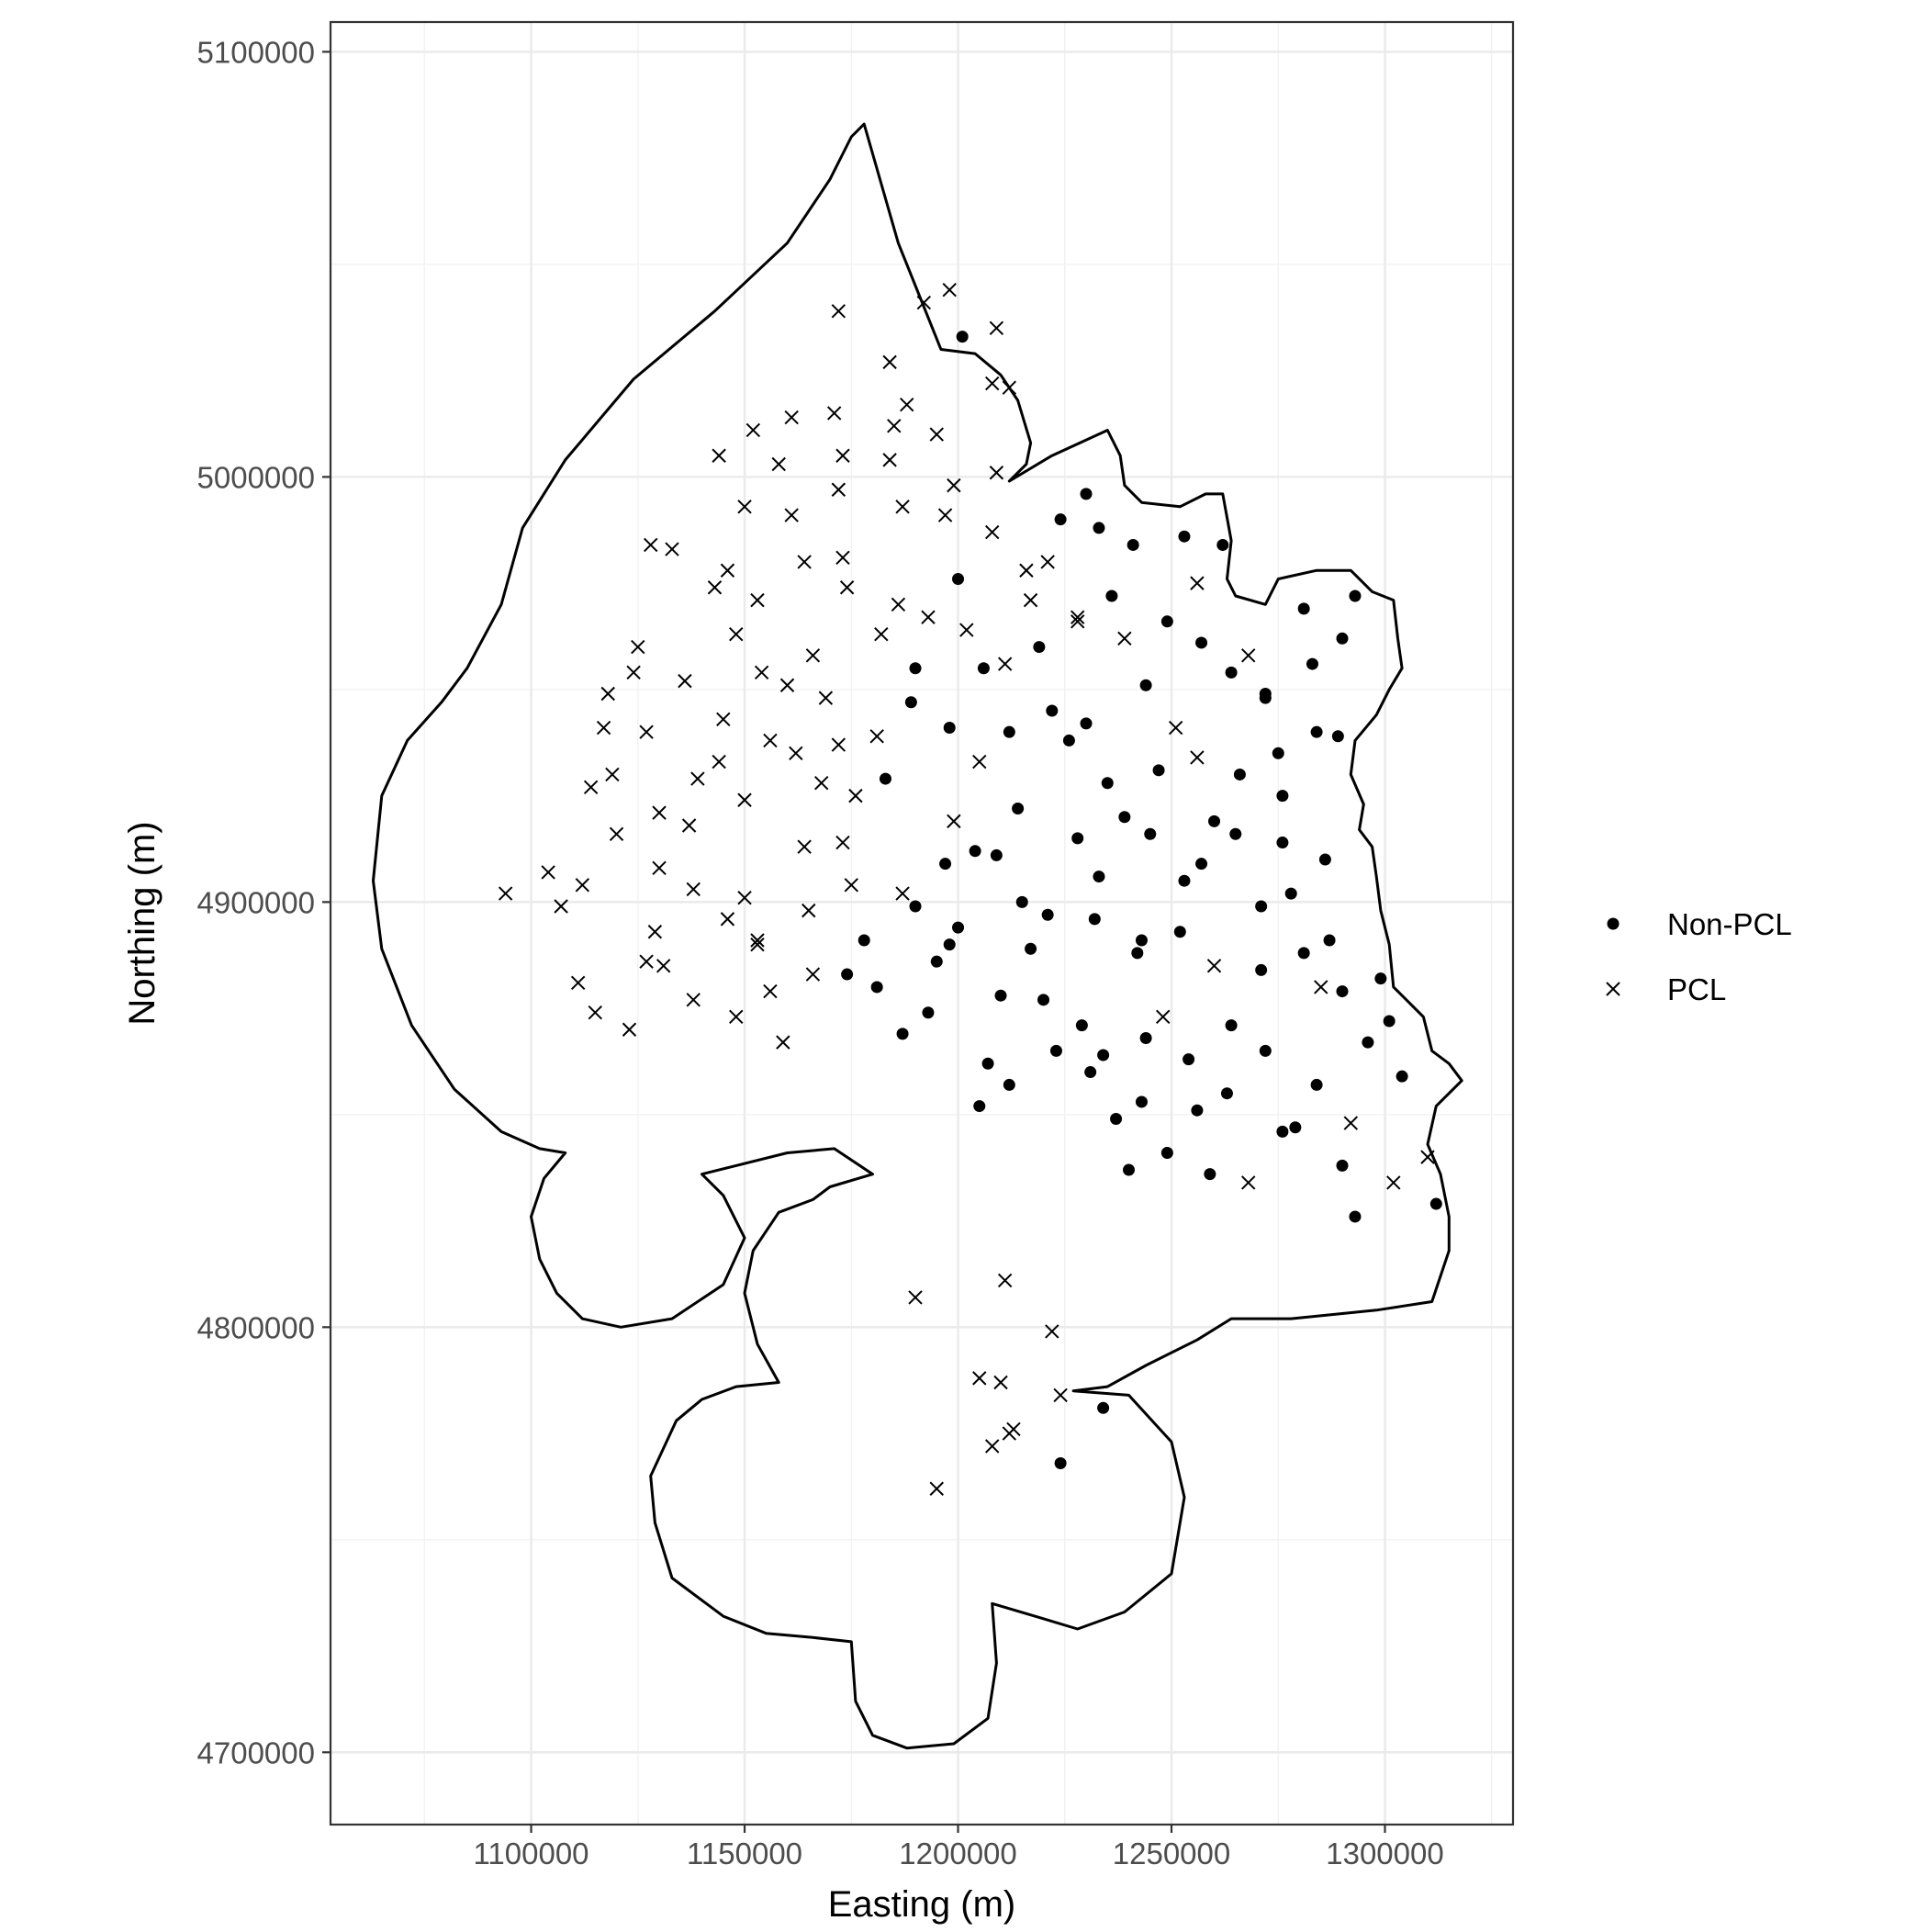 Image resolution: width=1928 pixels, height=1932 pixels. I want to click on x-axis-title: Easting (m), so click(922, 1904).